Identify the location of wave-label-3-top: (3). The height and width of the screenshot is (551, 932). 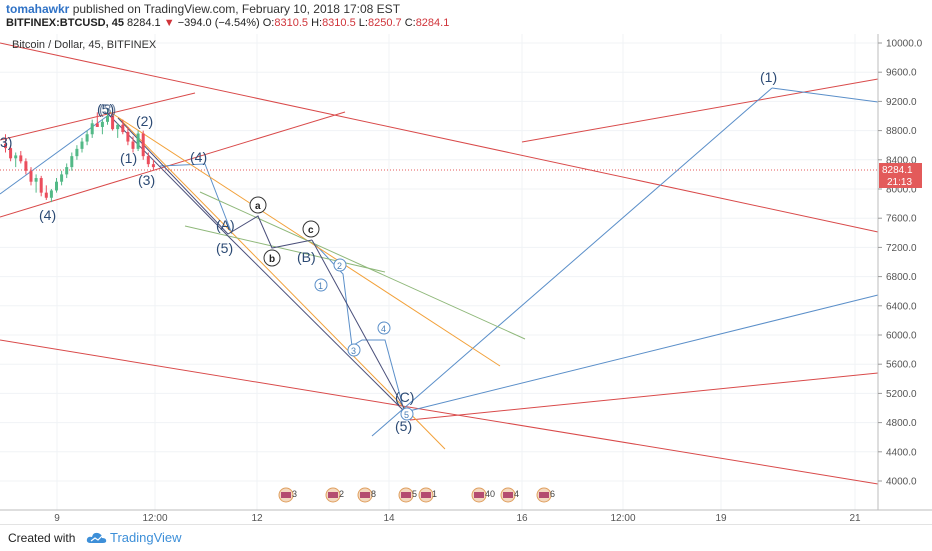
(107, 109).